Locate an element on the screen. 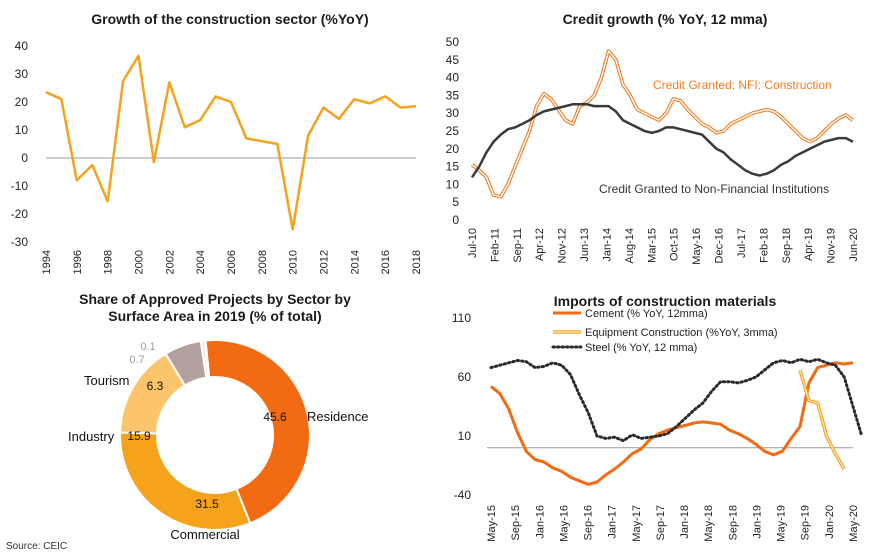 The width and height of the screenshot is (870, 560). cement-series-line is located at coordinates (672, 423).